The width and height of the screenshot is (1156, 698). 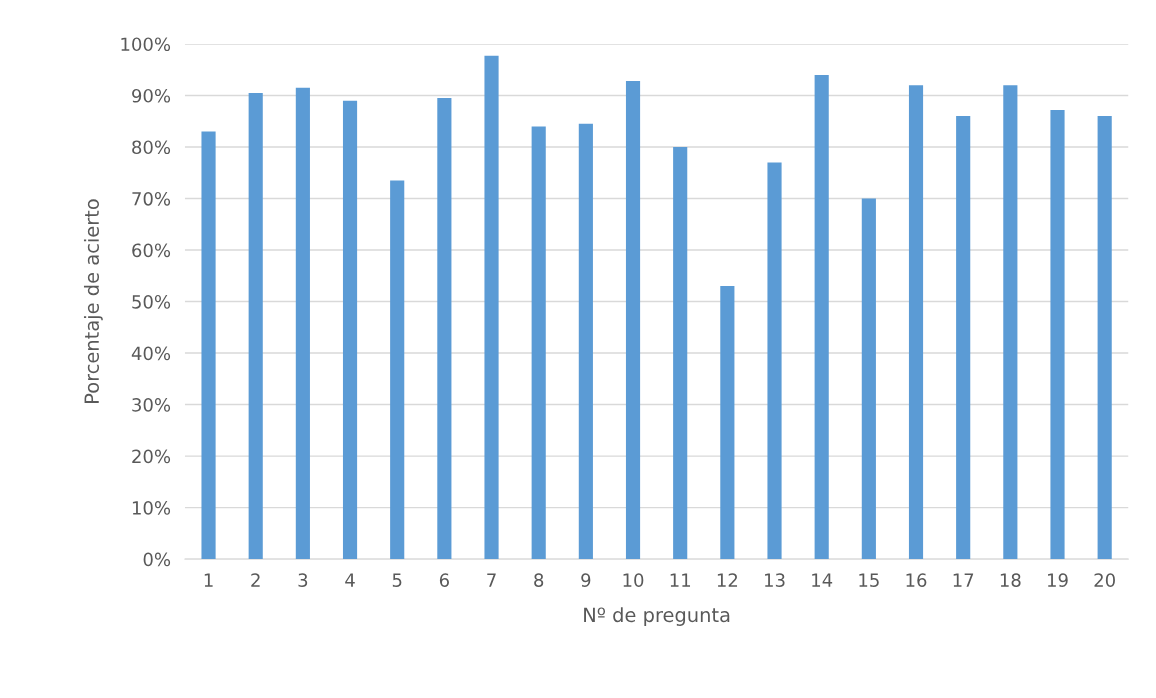 I want to click on x-tick-label: 16, so click(x=916, y=580).